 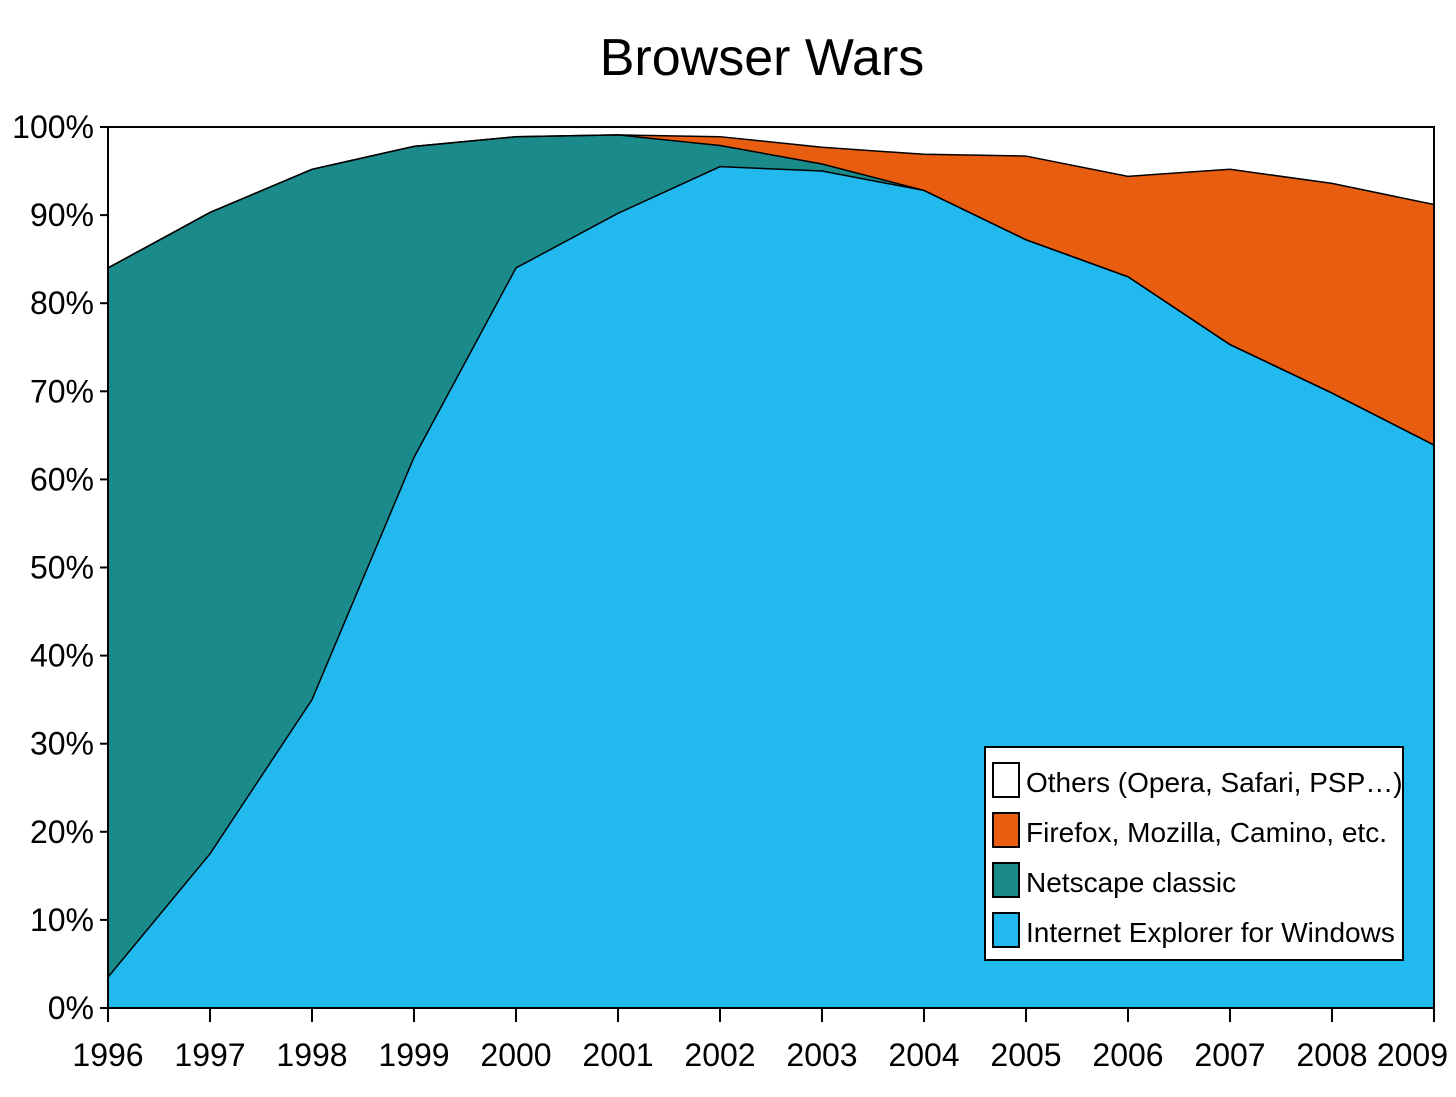 I want to click on y-tick-label: 30%, so click(x=62, y=744).